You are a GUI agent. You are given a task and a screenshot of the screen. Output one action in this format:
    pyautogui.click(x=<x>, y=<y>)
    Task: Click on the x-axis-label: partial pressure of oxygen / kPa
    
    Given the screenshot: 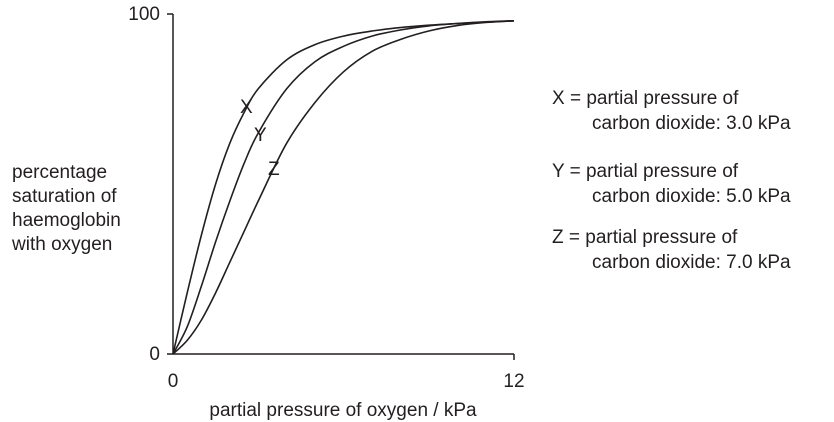 What is the action you would take?
    pyautogui.click(x=343, y=410)
    